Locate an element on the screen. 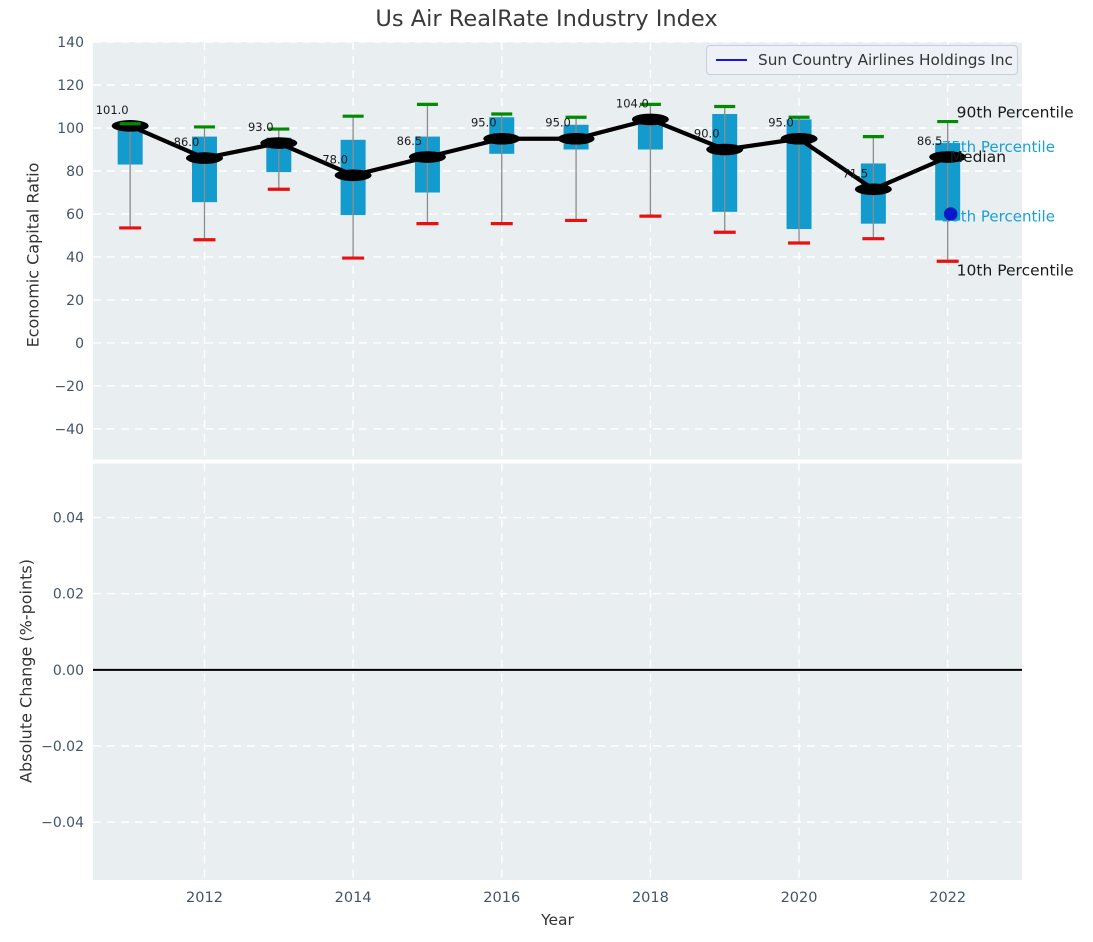  x-tick-label: 2020 is located at coordinates (799, 898).